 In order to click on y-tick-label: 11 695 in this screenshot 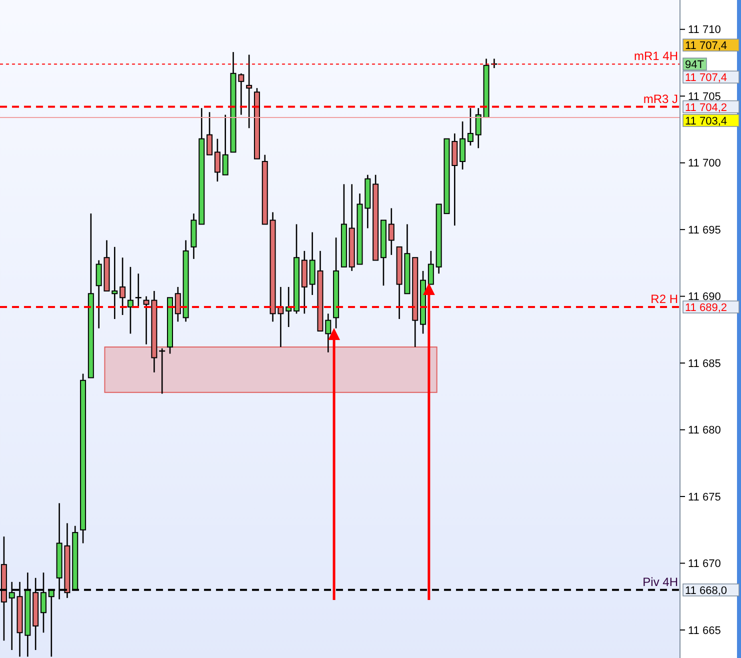, I will do `click(704, 230)`.